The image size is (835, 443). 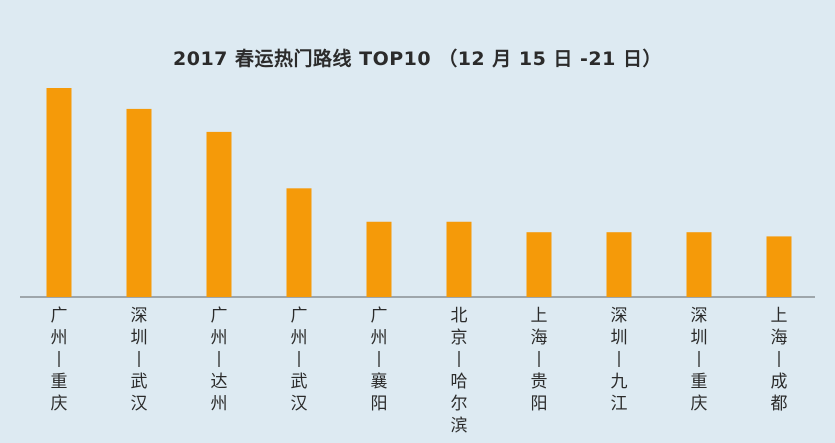 I want to click on svg-text: 哈, so click(x=459, y=382).